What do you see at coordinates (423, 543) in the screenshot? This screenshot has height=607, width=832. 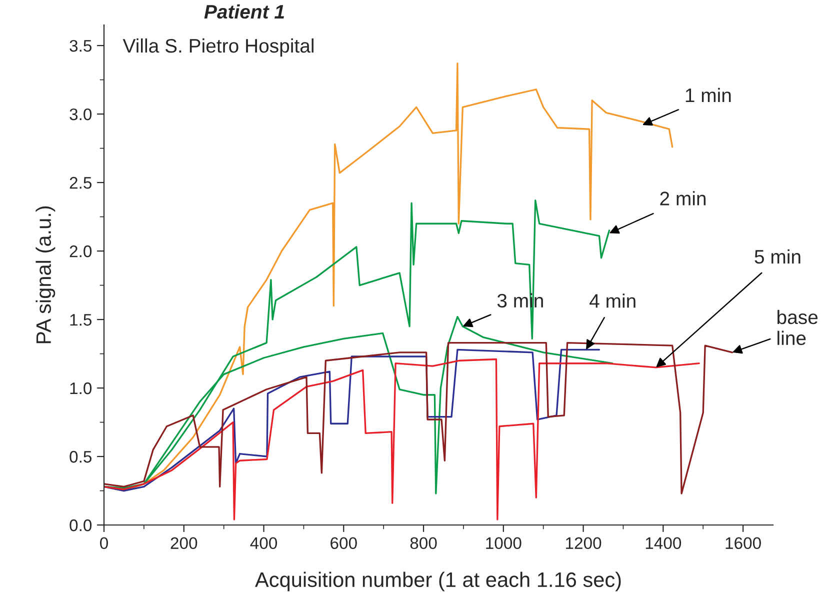 I see `x-tick-label: 800` at bounding box center [423, 543].